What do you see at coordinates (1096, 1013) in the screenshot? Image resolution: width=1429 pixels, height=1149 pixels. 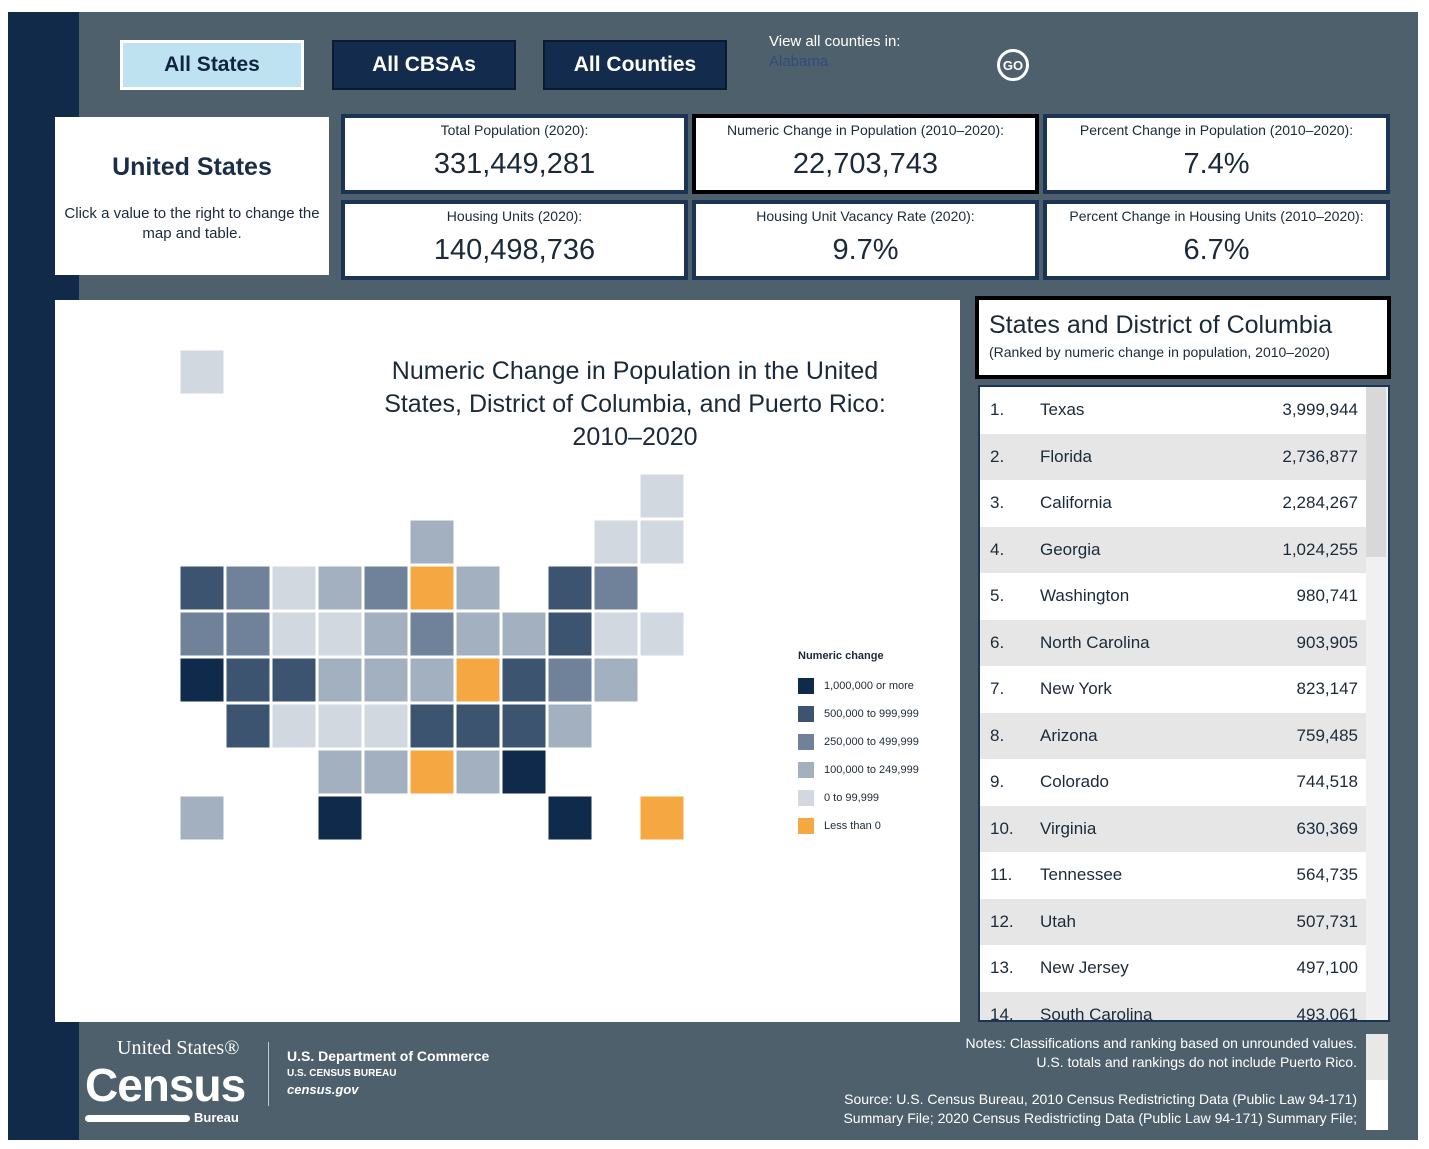 I see `state-name: South Carolina` at bounding box center [1096, 1013].